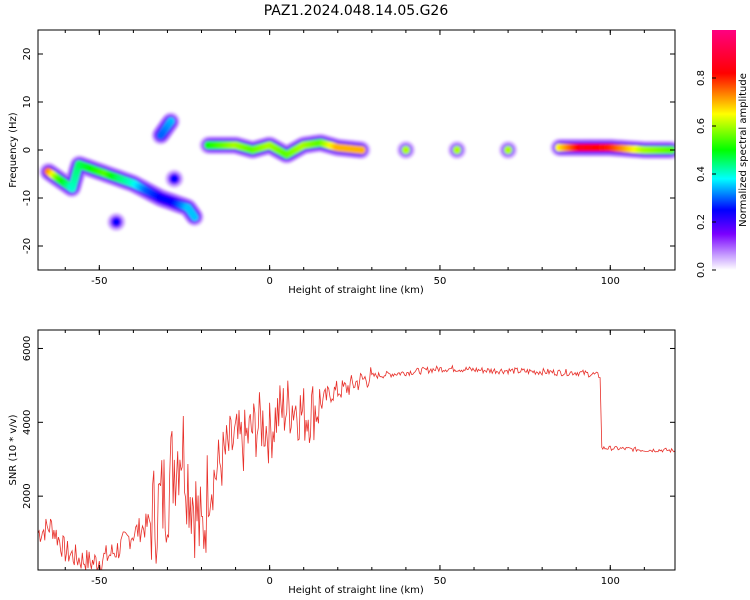 This screenshot has height=600, width=750. What do you see at coordinates (27, 246) in the screenshot?
I see `y-tick-label: -20` at bounding box center [27, 246].